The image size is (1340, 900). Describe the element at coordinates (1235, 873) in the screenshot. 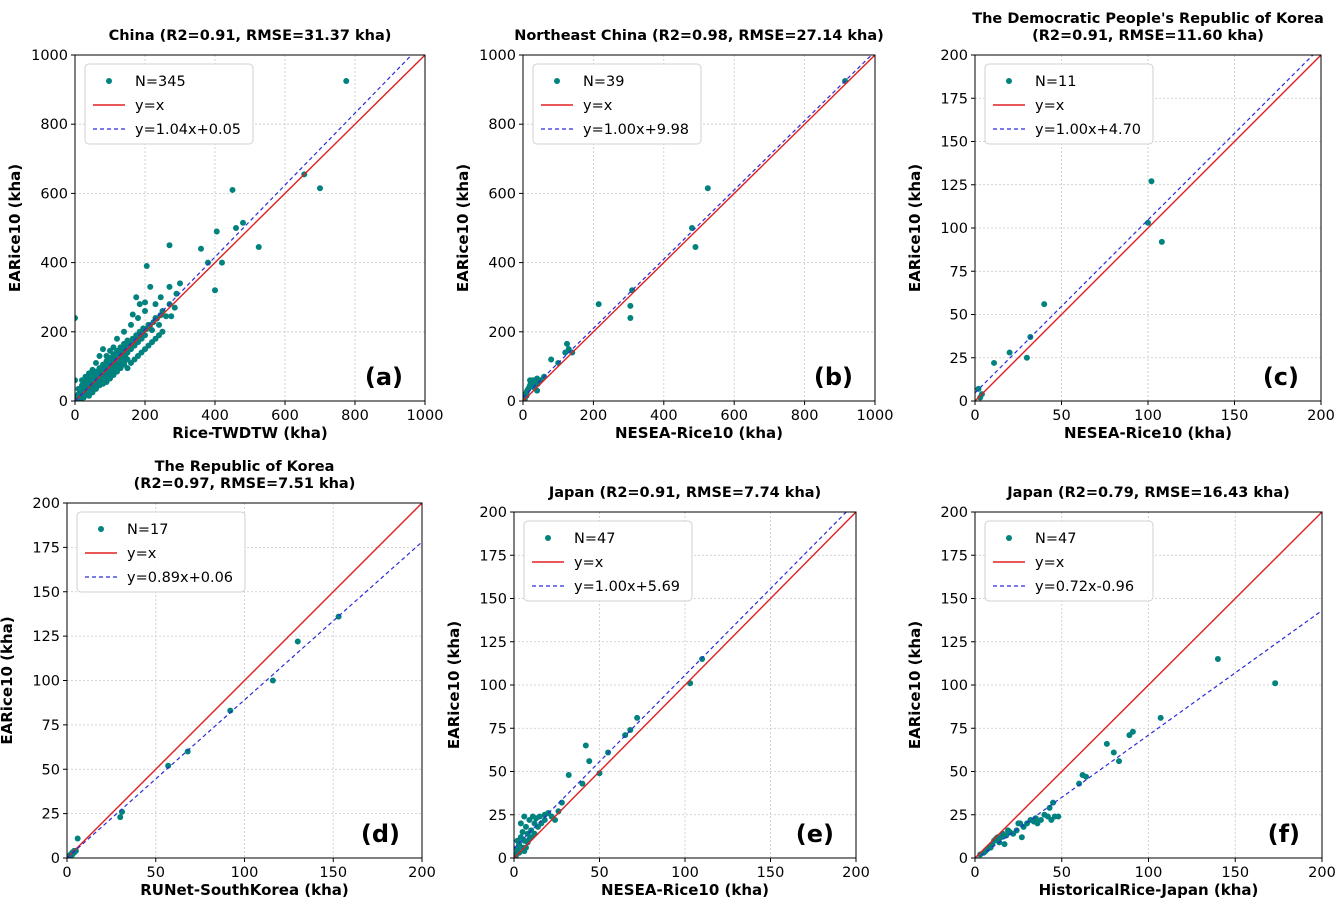

I see `x-tick-label: 150` at that location.